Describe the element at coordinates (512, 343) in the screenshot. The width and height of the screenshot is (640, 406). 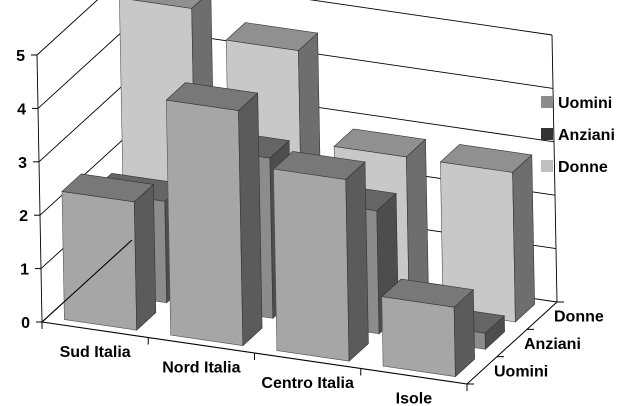
I see `floor-right-edge` at that location.